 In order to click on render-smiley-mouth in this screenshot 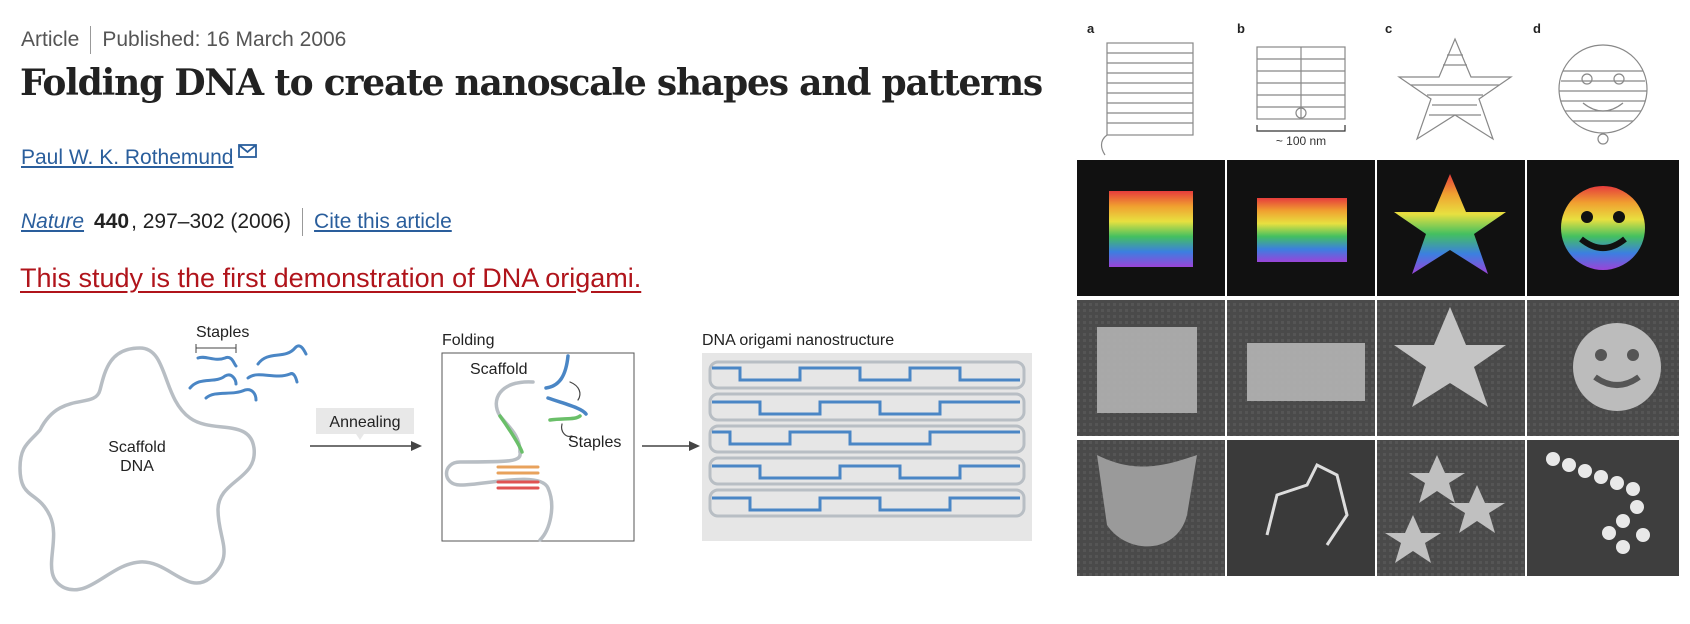, I will do `click(1603, 243)`.